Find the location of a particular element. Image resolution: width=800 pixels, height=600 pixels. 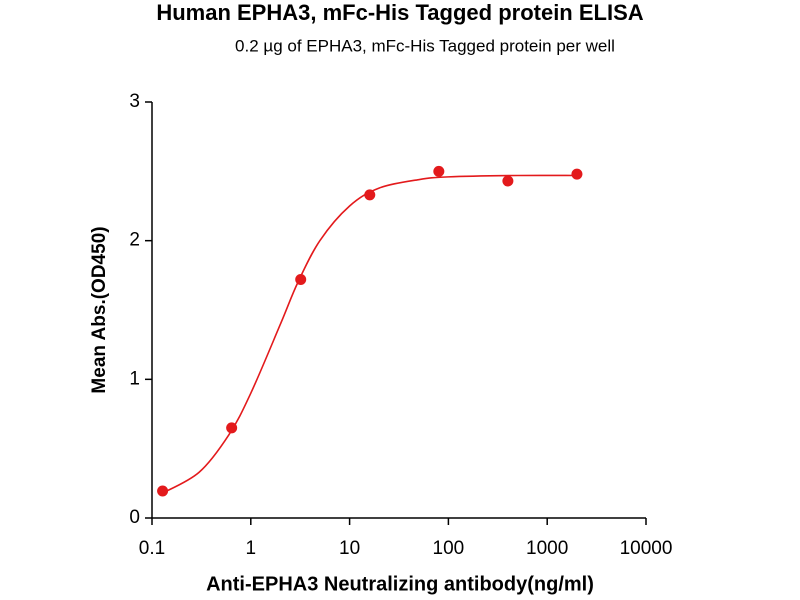

y-tick-label: 1 is located at coordinates (134, 378).